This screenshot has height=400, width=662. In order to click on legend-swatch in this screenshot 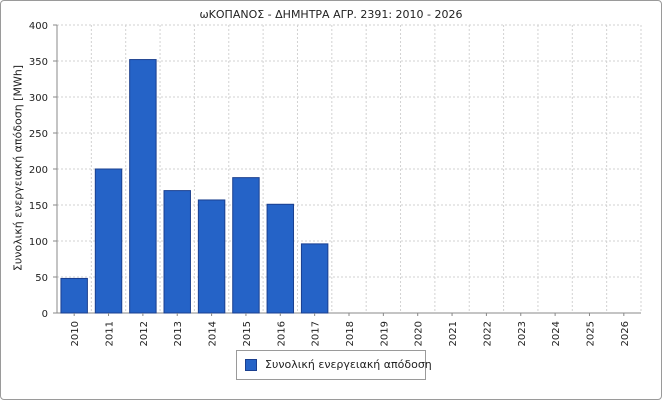, I will do `click(251, 365)`.